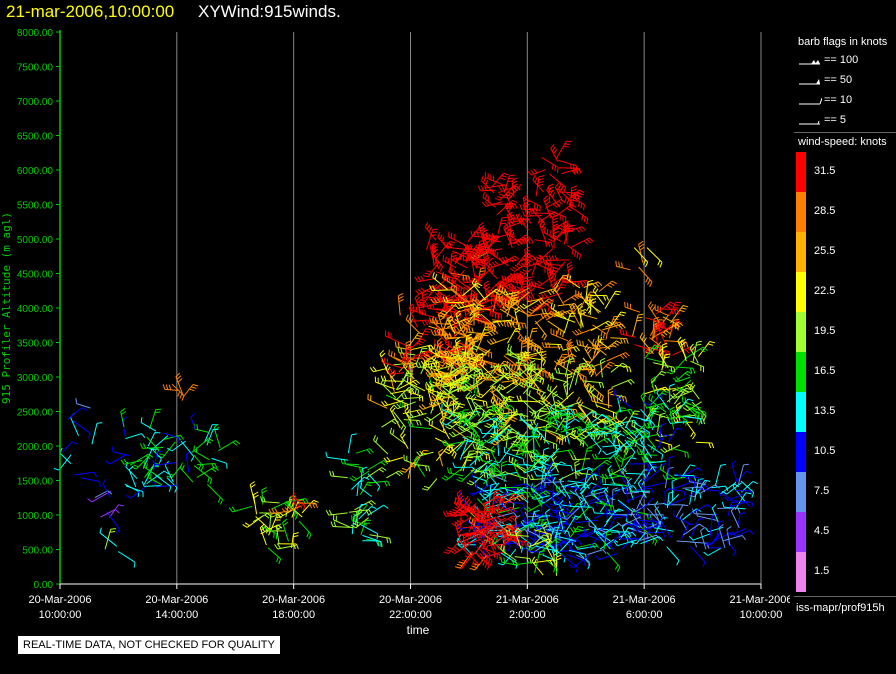  Describe the element at coordinates (845, 132) in the screenshot. I see `legend-divider` at that location.